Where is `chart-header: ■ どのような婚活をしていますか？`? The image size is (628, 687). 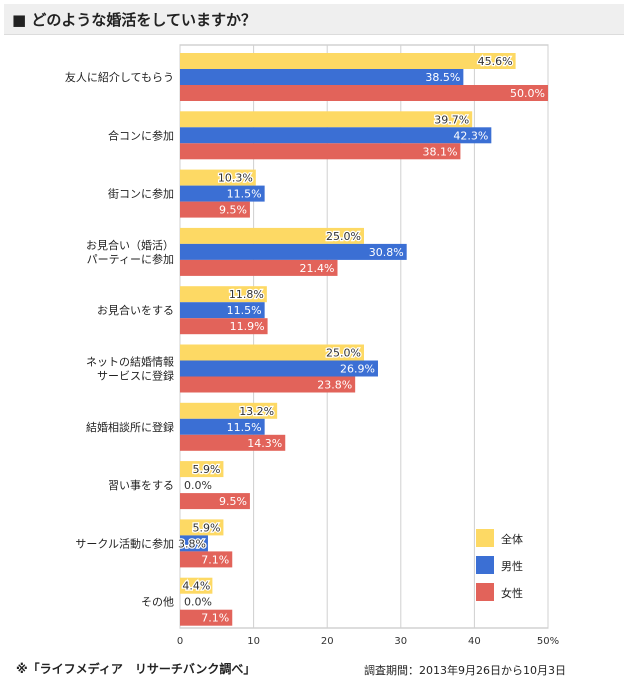
chart-header: ■ どのような婚活をしていますか？ is located at coordinates (314, 19).